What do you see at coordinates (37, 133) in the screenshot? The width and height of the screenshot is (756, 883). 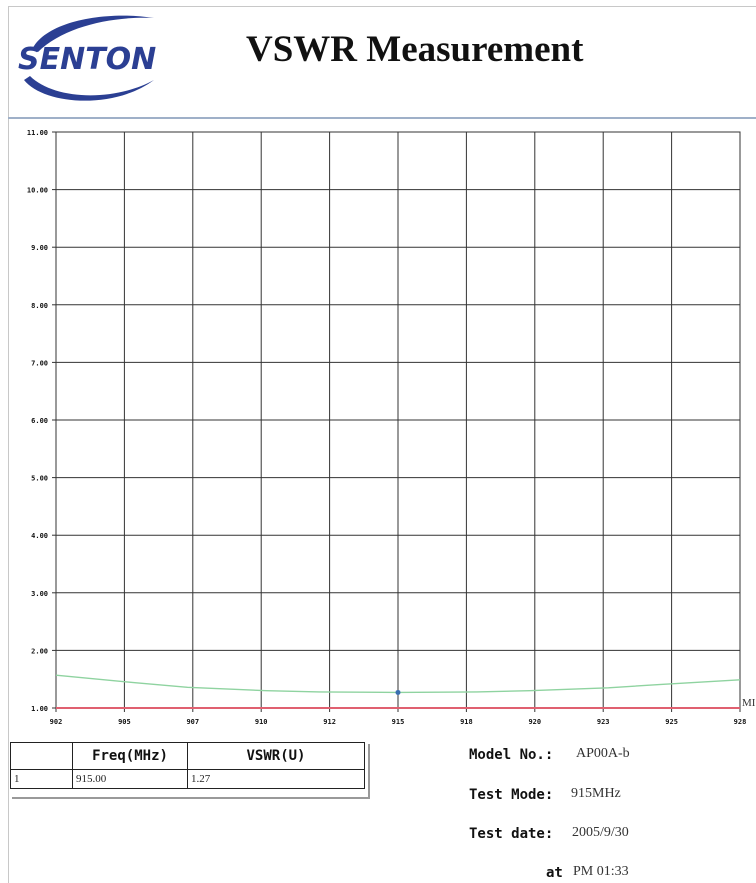 I see `y-tick-label: 11.00` at bounding box center [37, 133].